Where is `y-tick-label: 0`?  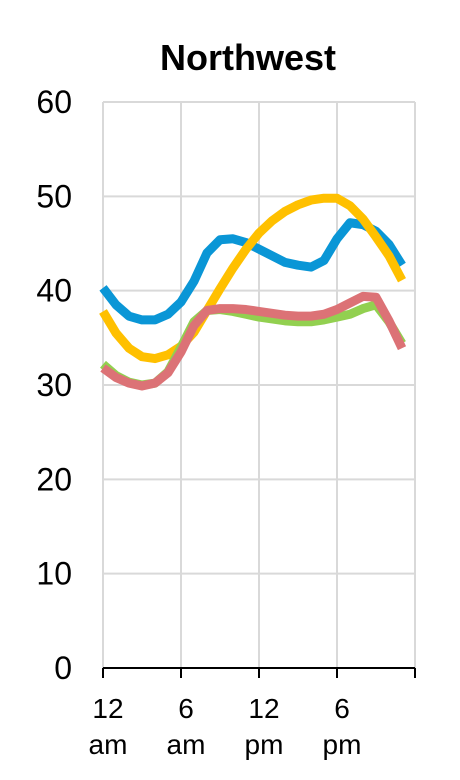 y-tick-label: 0 is located at coordinates (63, 668).